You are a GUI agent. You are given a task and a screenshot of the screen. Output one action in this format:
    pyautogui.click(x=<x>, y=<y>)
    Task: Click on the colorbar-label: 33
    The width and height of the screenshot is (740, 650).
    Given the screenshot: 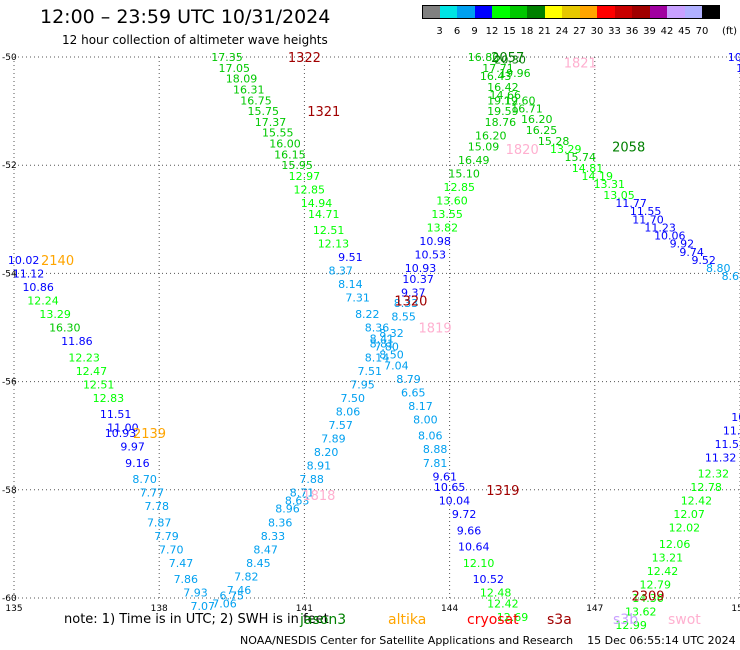 What is the action you would take?
    pyautogui.click(x=614, y=31)
    